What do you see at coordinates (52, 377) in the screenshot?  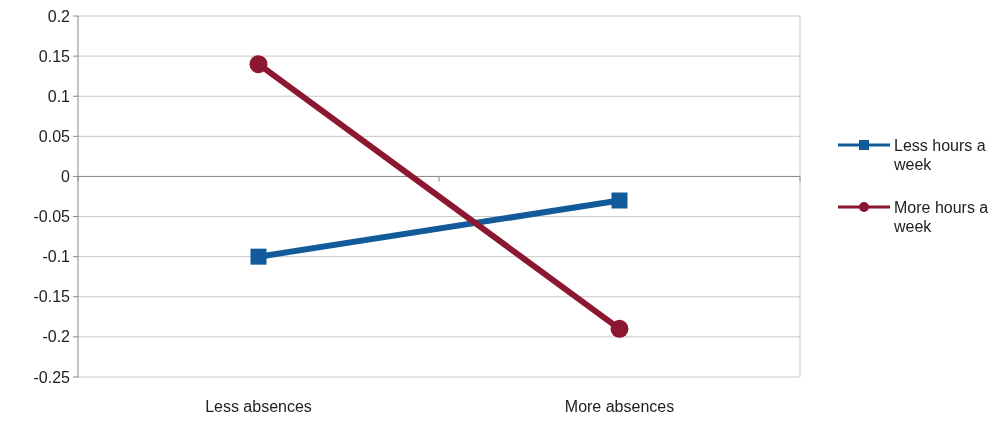 I see `y-tick-label: -0.25` at bounding box center [52, 377].